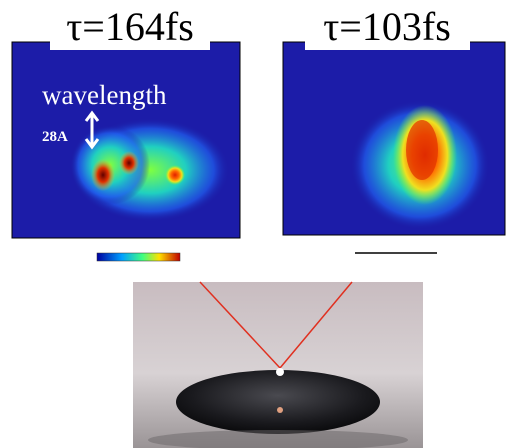 This screenshot has height=448, width=506. I want to click on annotation-title: wavelength, so click(104, 95).